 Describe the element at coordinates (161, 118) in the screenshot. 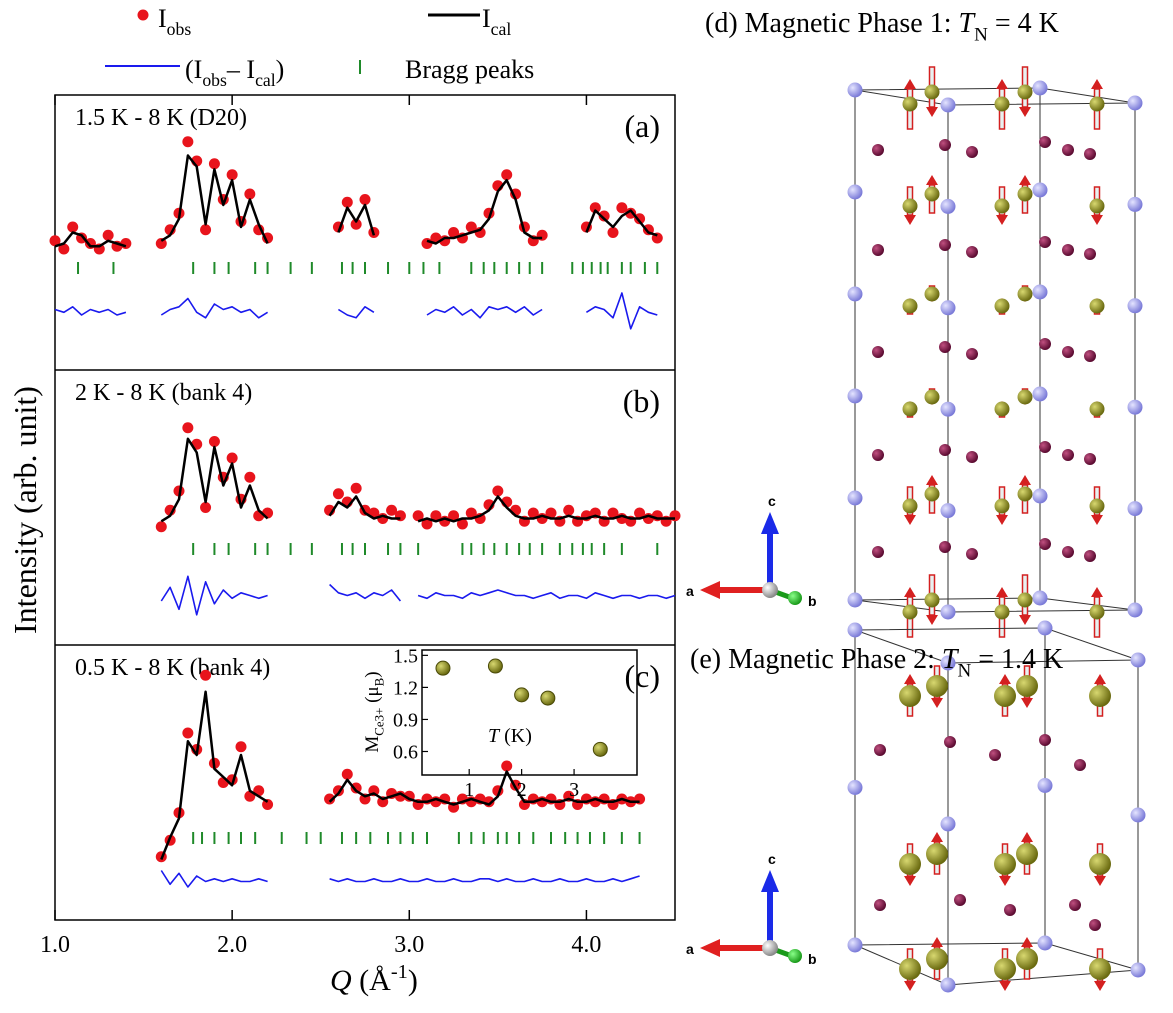

I see `panel-note: 1.5 K - 8 K (D20)` at that location.